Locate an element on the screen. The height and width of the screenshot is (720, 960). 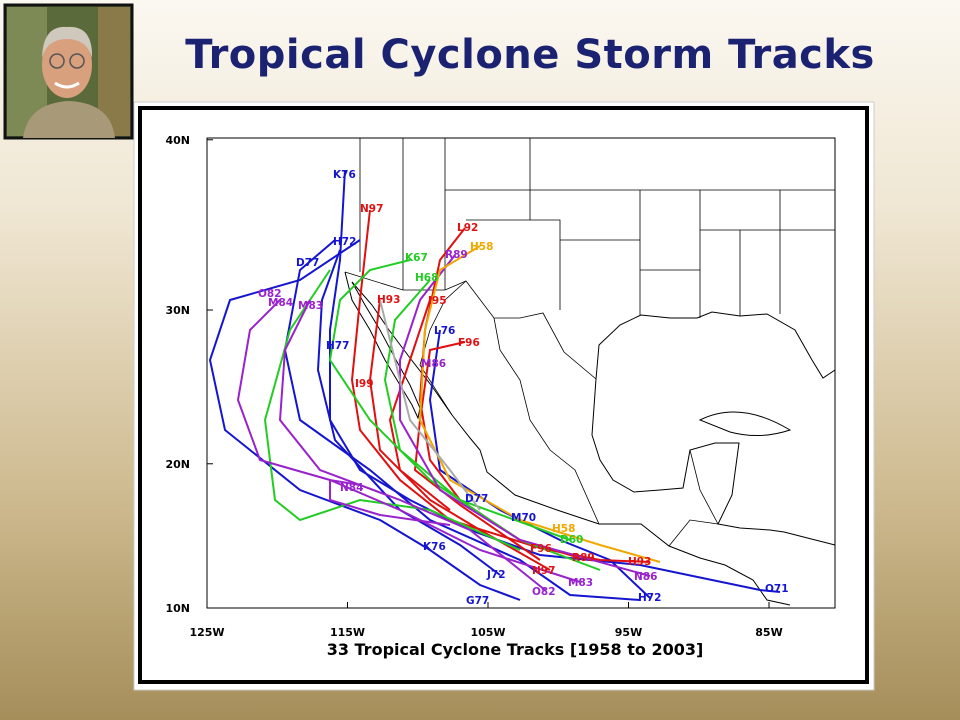
lon-tick-label: 115W is located at coordinates (347, 632).